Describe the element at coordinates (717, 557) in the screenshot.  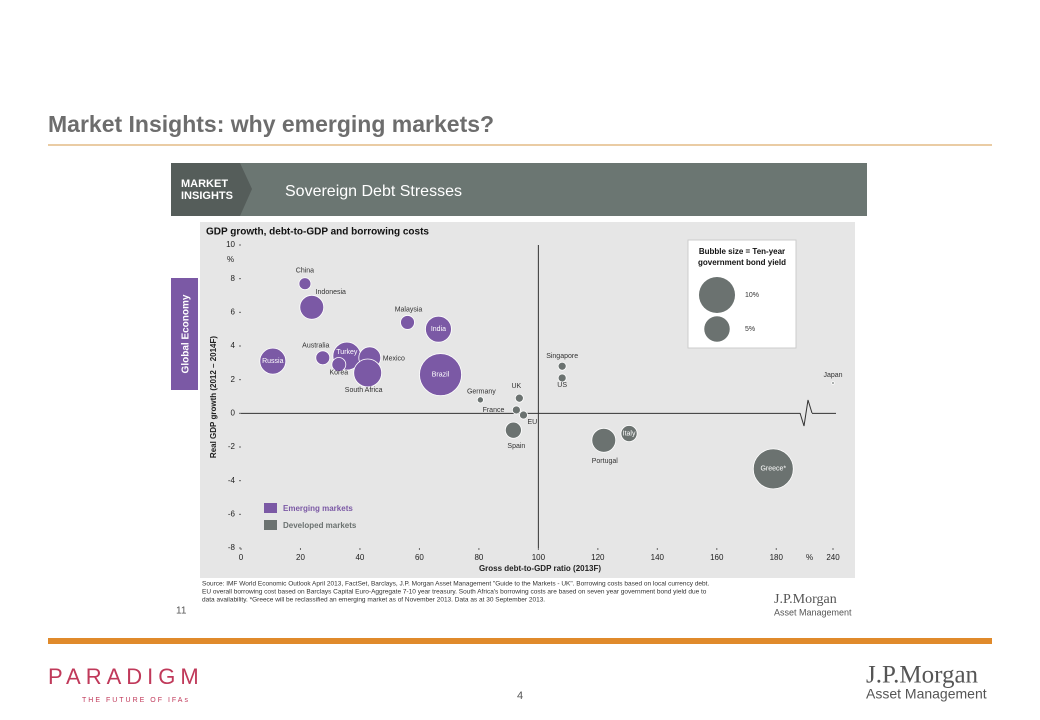
I see `x-tick-label: 160` at that location.